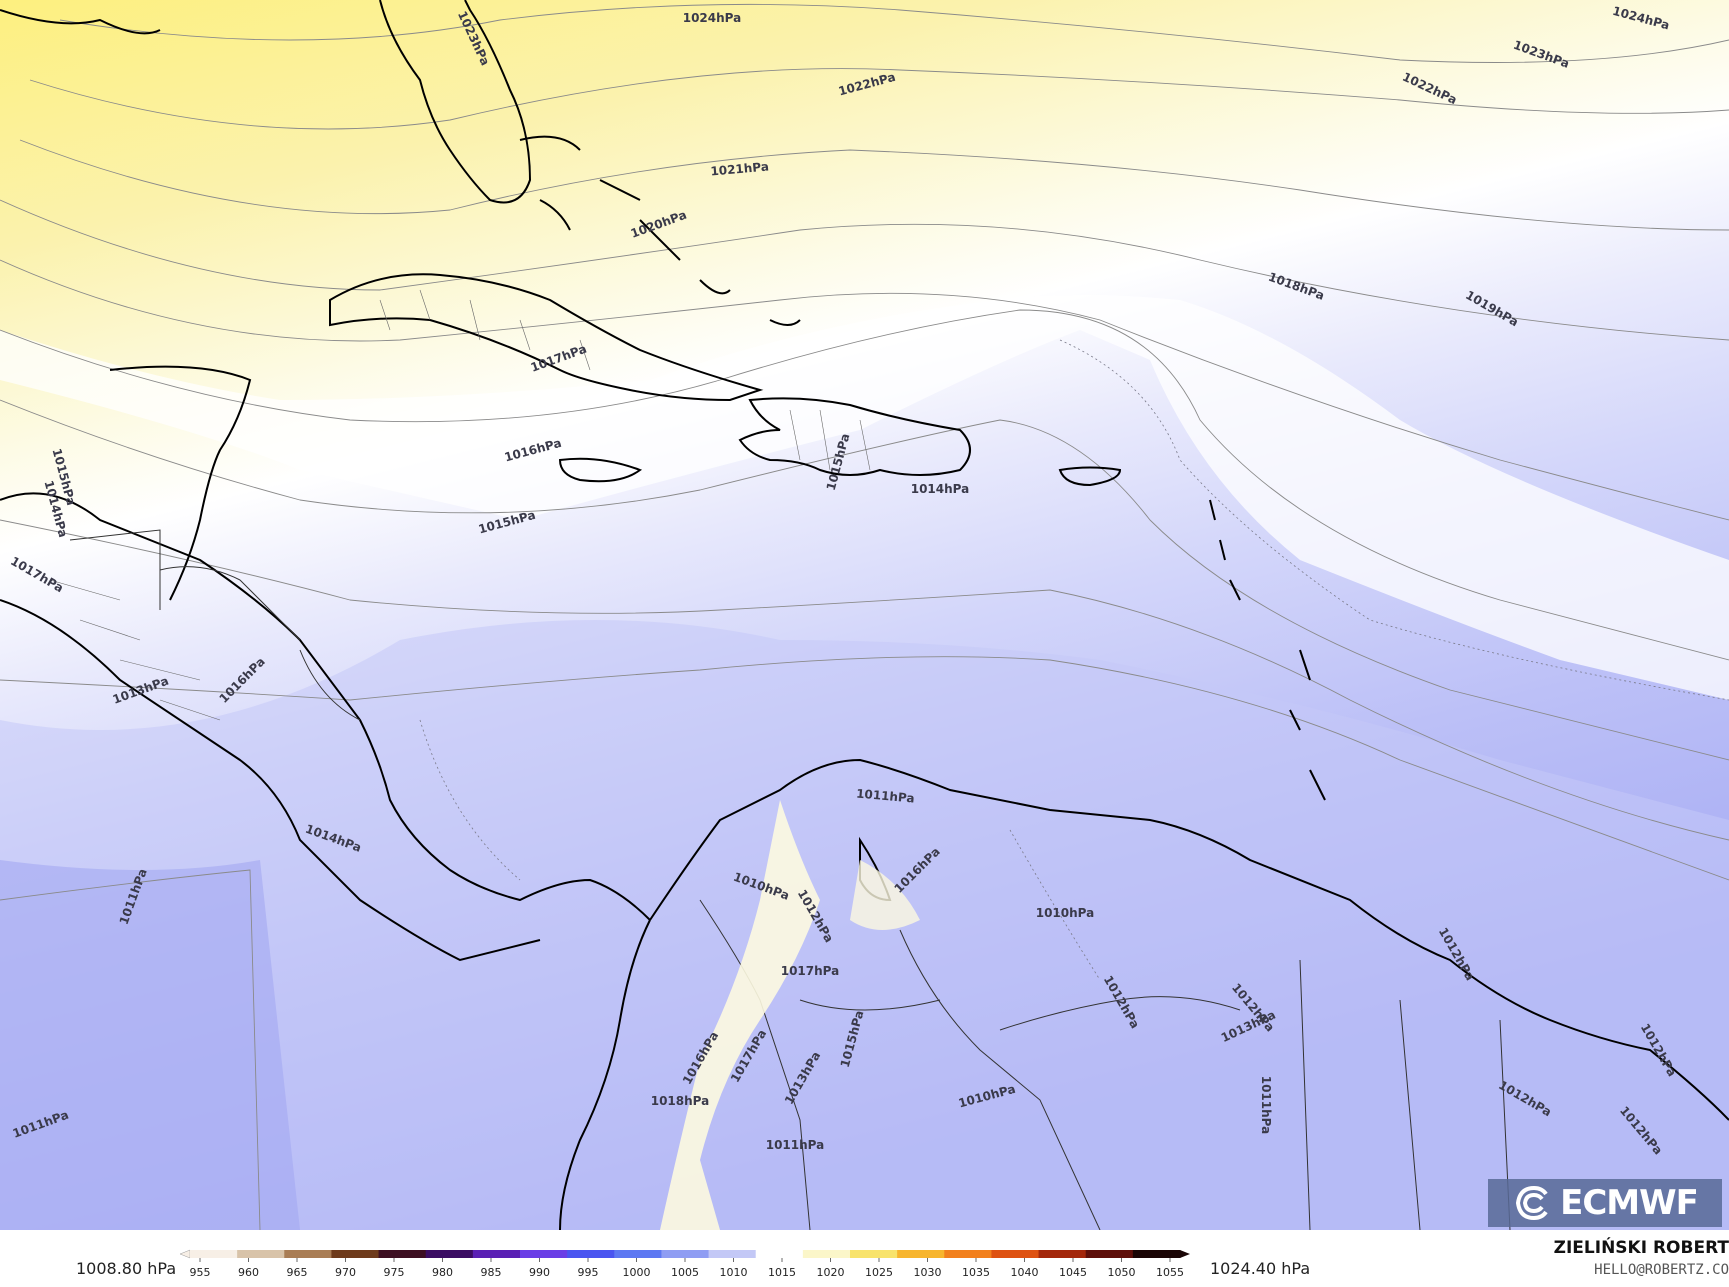 The width and height of the screenshot is (1729, 1287). Describe the element at coordinates (660, 230) in the screenshot. I see `bahamas` at that location.